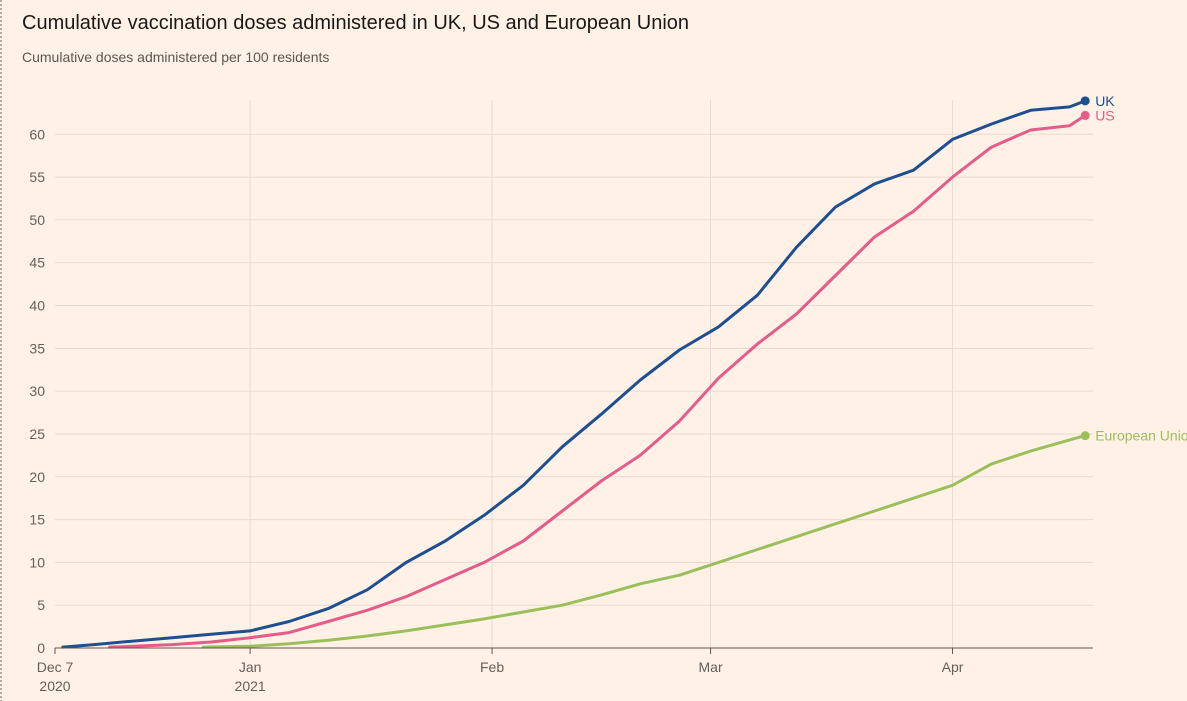 The width and height of the screenshot is (1187, 701). What do you see at coordinates (37, 263) in the screenshot?
I see `y-tick-label: 45` at bounding box center [37, 263].